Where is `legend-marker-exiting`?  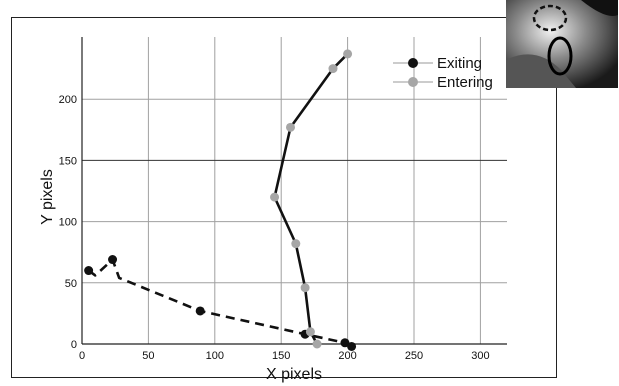 legend-marker-exiting is located at coordinates (413, 63).